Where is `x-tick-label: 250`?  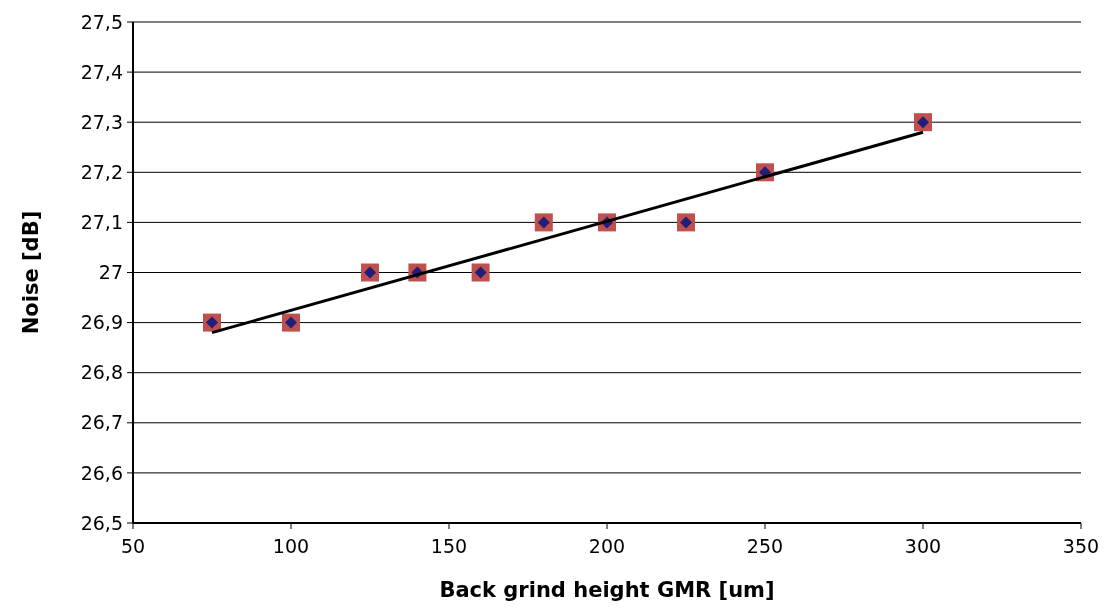 x-tick-label: 250 is located at coordinates (765, 546).